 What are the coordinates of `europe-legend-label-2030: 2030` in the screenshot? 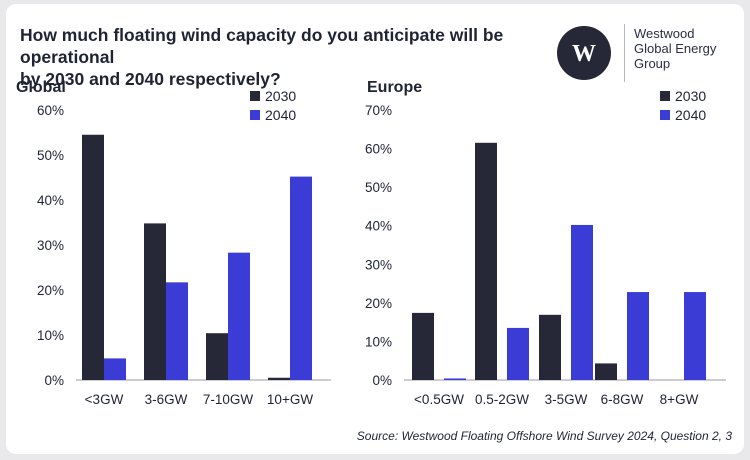 It's located at (690, 96).